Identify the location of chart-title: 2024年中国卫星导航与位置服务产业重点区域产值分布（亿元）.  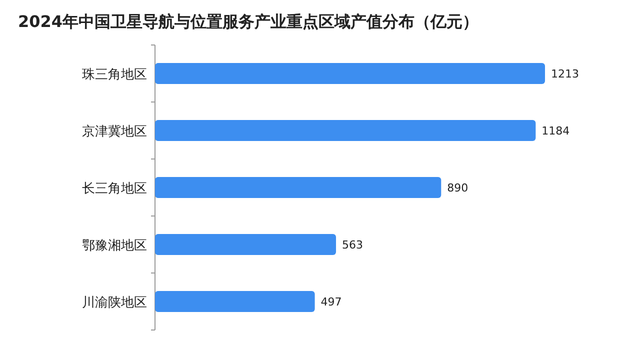
(248, 21).